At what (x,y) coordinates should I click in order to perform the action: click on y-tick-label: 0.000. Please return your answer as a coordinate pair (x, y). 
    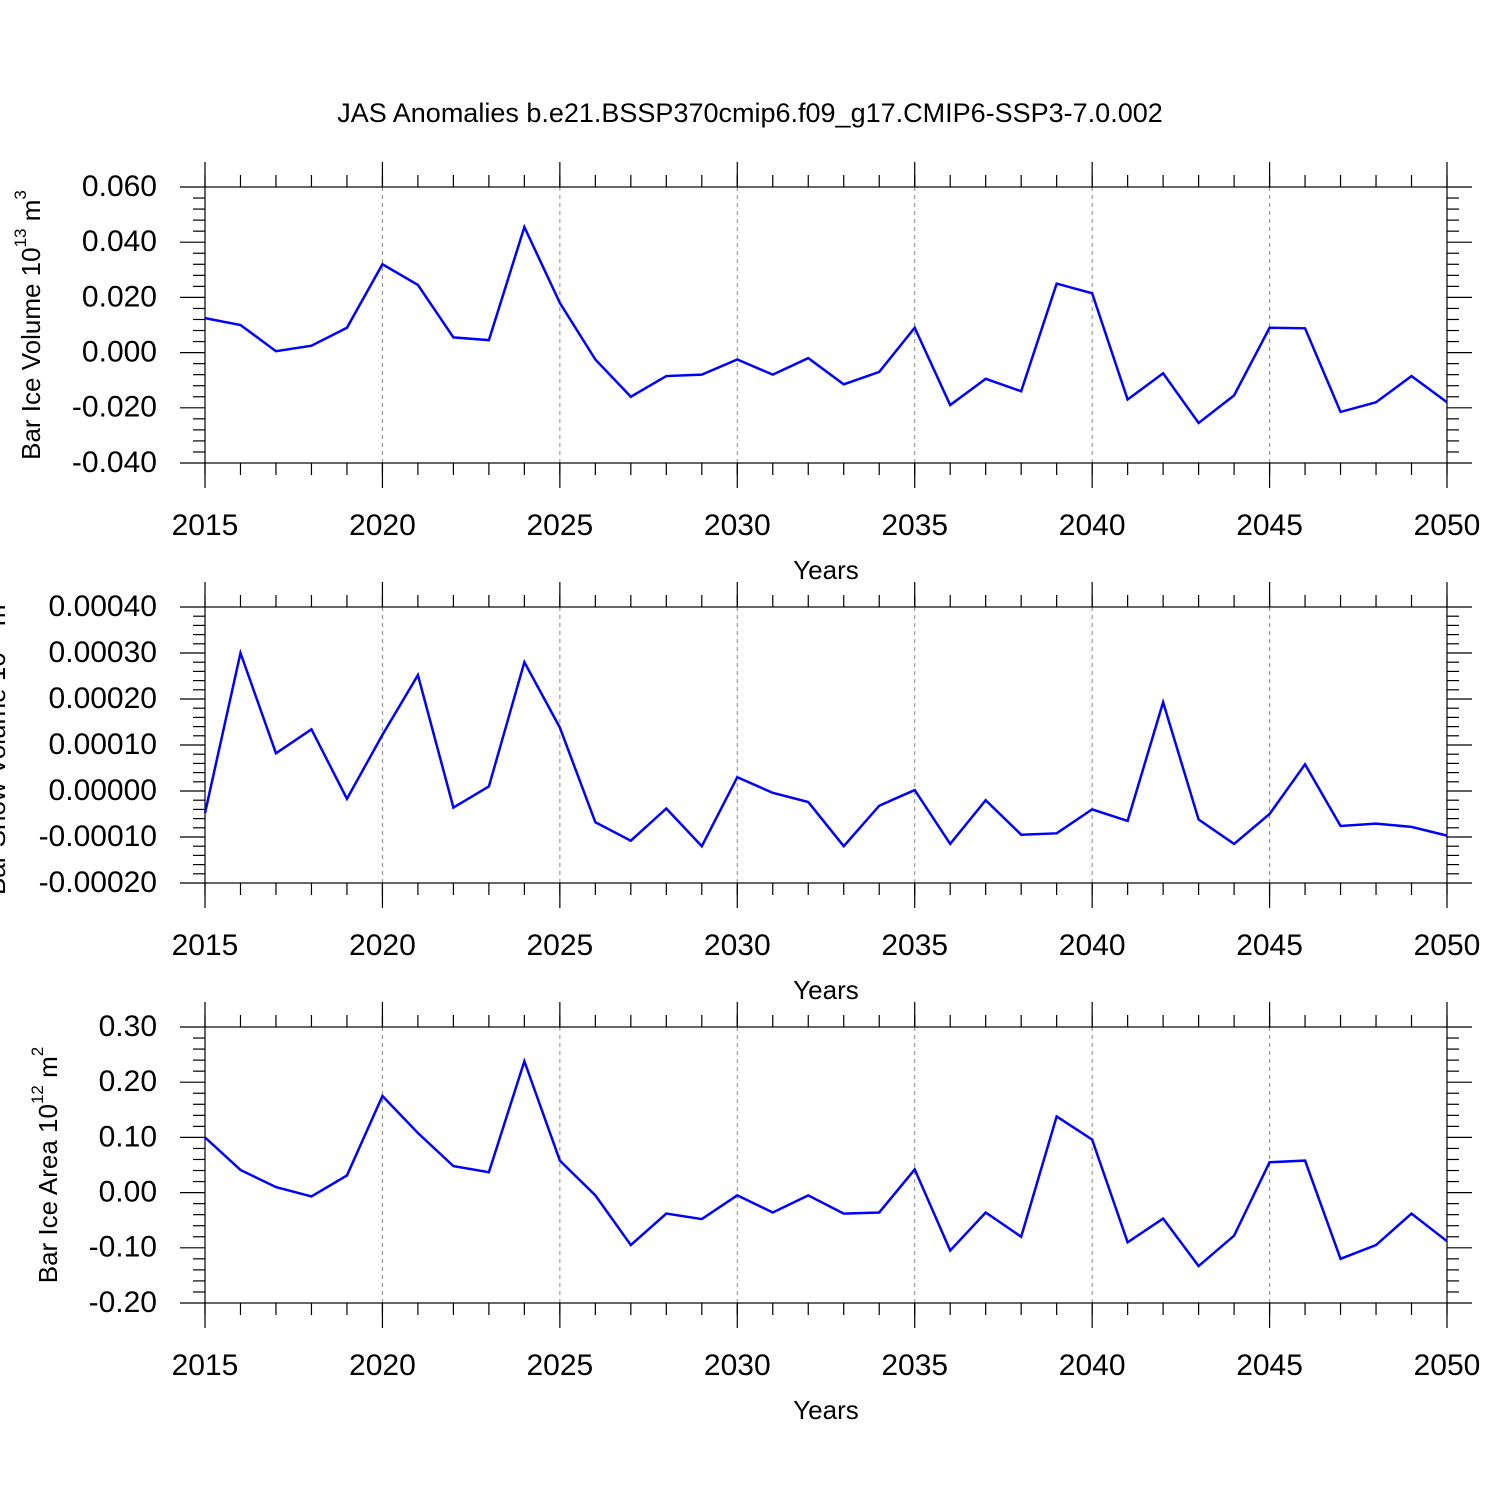
    Looking at the image, I should click on (119, 352).